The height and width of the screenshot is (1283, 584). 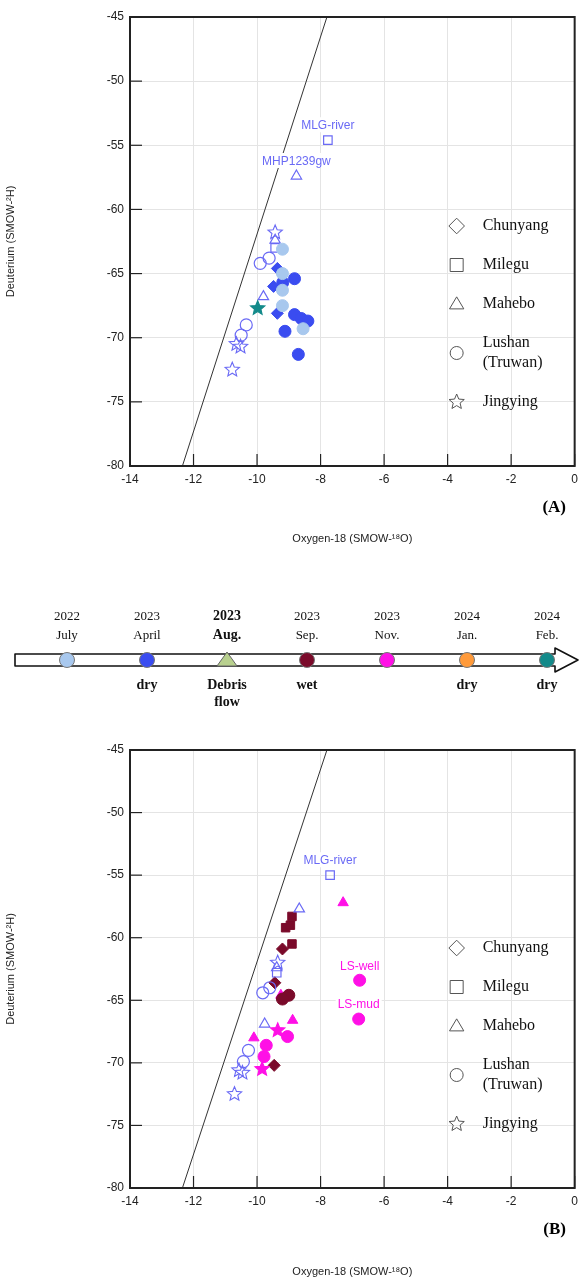 I want to click on category-label: 2023 Nov., so click(x=387, y=625).